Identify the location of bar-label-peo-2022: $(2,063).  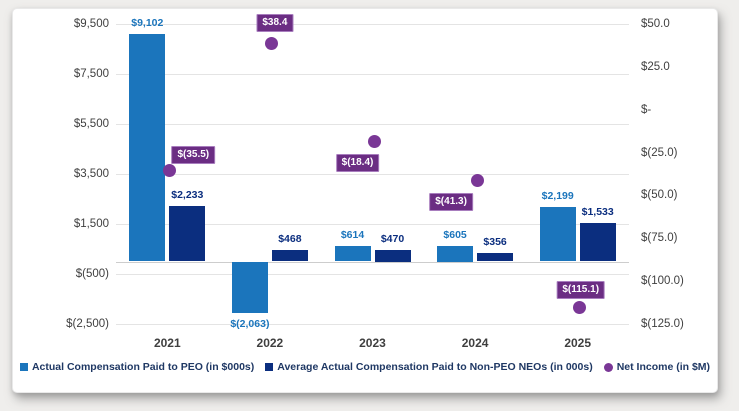
(250, 324).